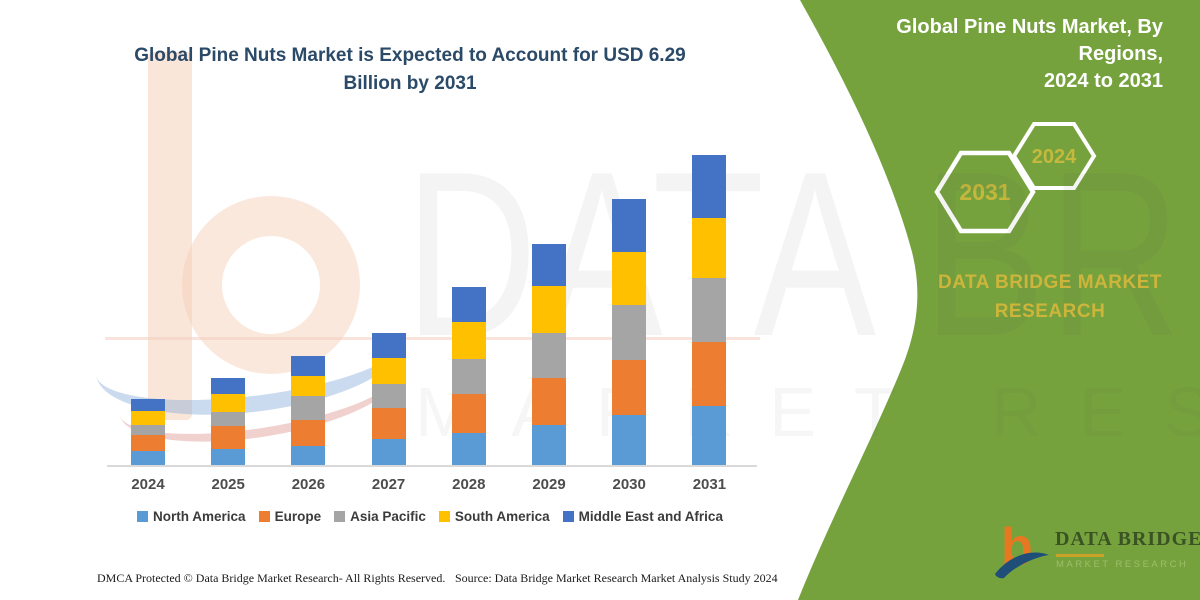 Image resolution: width=1200 pixels, height=600 pixels. I want to click on bar-segment-2027-asia-pacific, so click(388, 396).